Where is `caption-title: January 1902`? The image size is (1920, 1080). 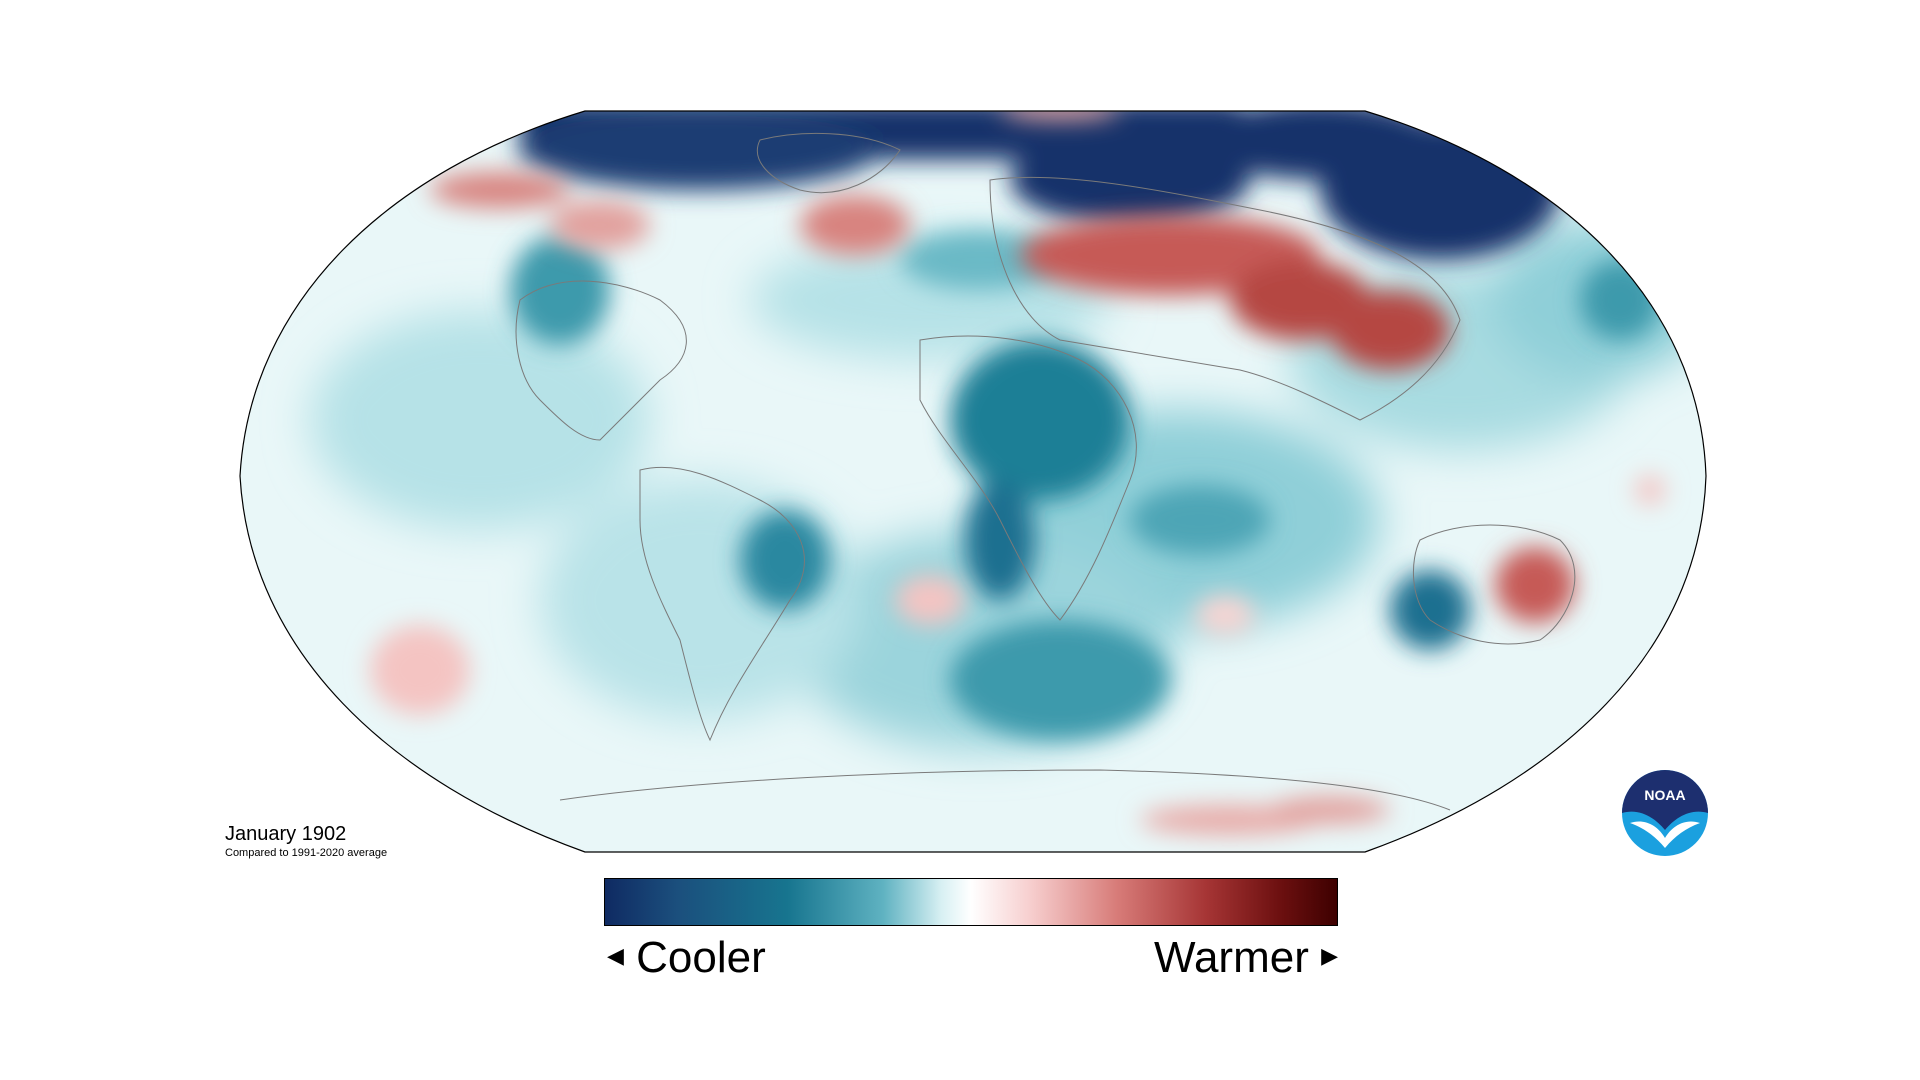
caption-title: January 1902 is located at coordinates (286, 834).